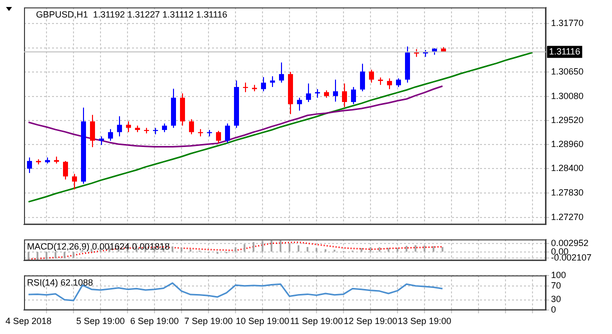 The width and height of the screenshot is (612, 334). I want to click on y-tick-label: 30, so click(556, 299).